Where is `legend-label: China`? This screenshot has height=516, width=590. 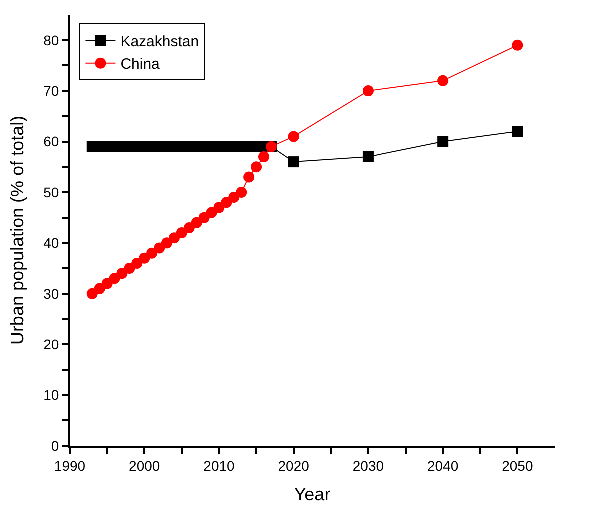 legend-label: China is located at coordinates (140, 65).